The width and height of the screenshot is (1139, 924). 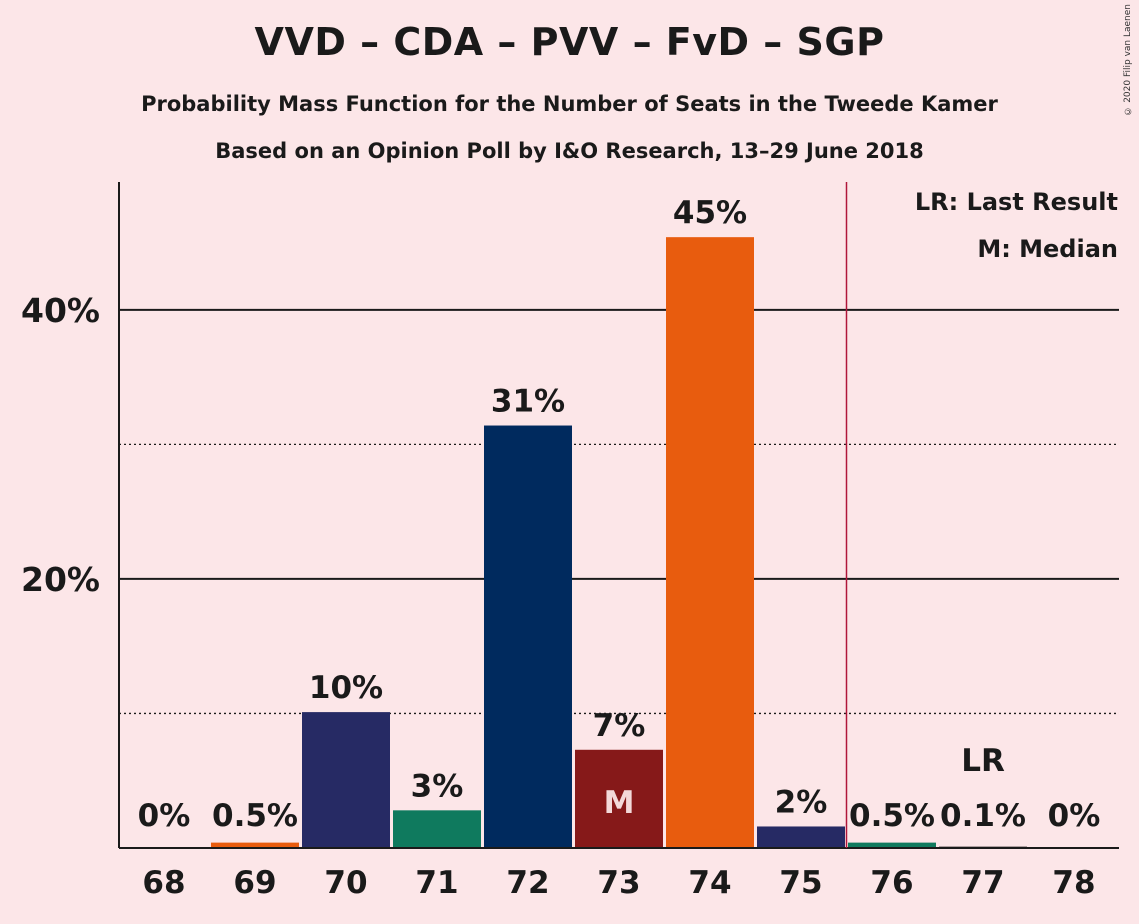 What do you see at coordinates (1073, 883) in the screenshot?
I see `x-tick-label: 78` at bounding box center [1073, 883].